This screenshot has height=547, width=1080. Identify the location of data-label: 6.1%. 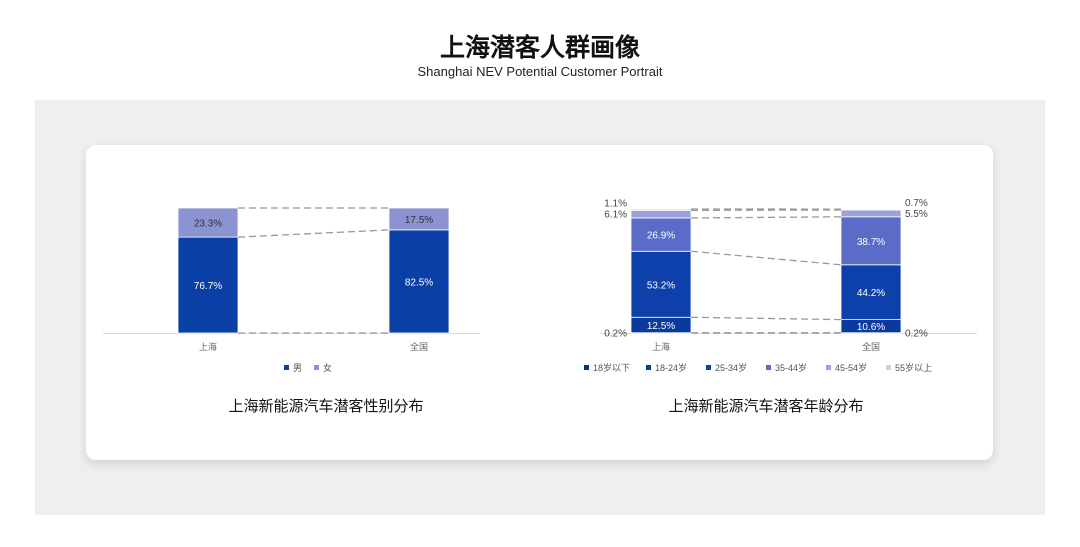
(615, 215).